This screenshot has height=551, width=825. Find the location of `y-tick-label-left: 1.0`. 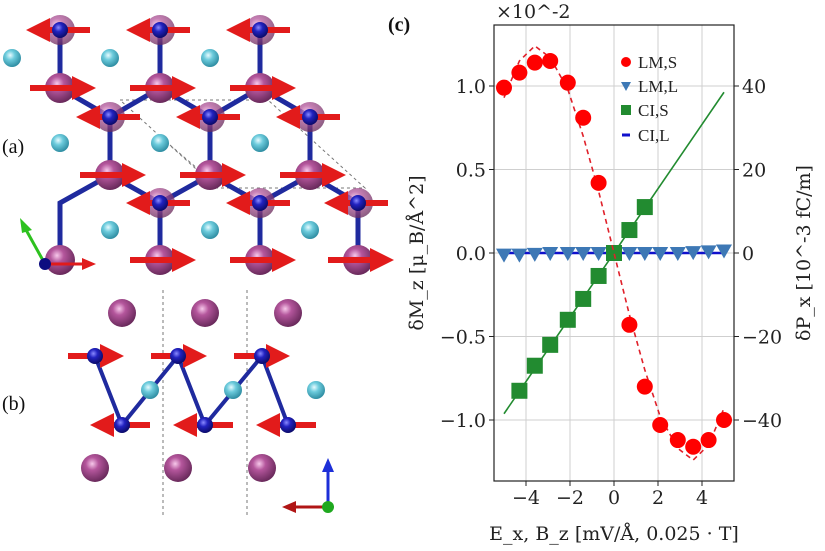

y-tick-label-left: 1.0 is located at coordinates (471, 87).